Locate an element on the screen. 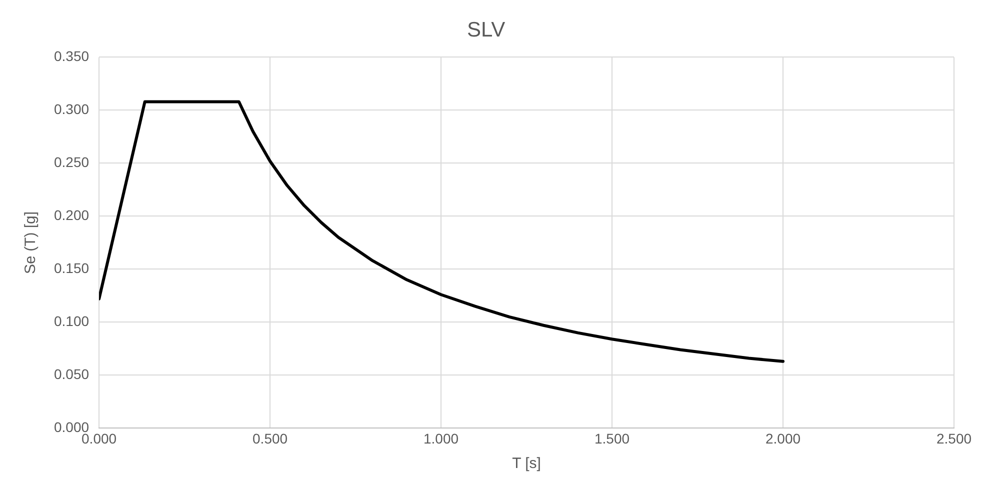 Image resolution: width=992 pixels, height=493 pixels. y-tick-label: 0.350 is located at coordinates (72, 56).